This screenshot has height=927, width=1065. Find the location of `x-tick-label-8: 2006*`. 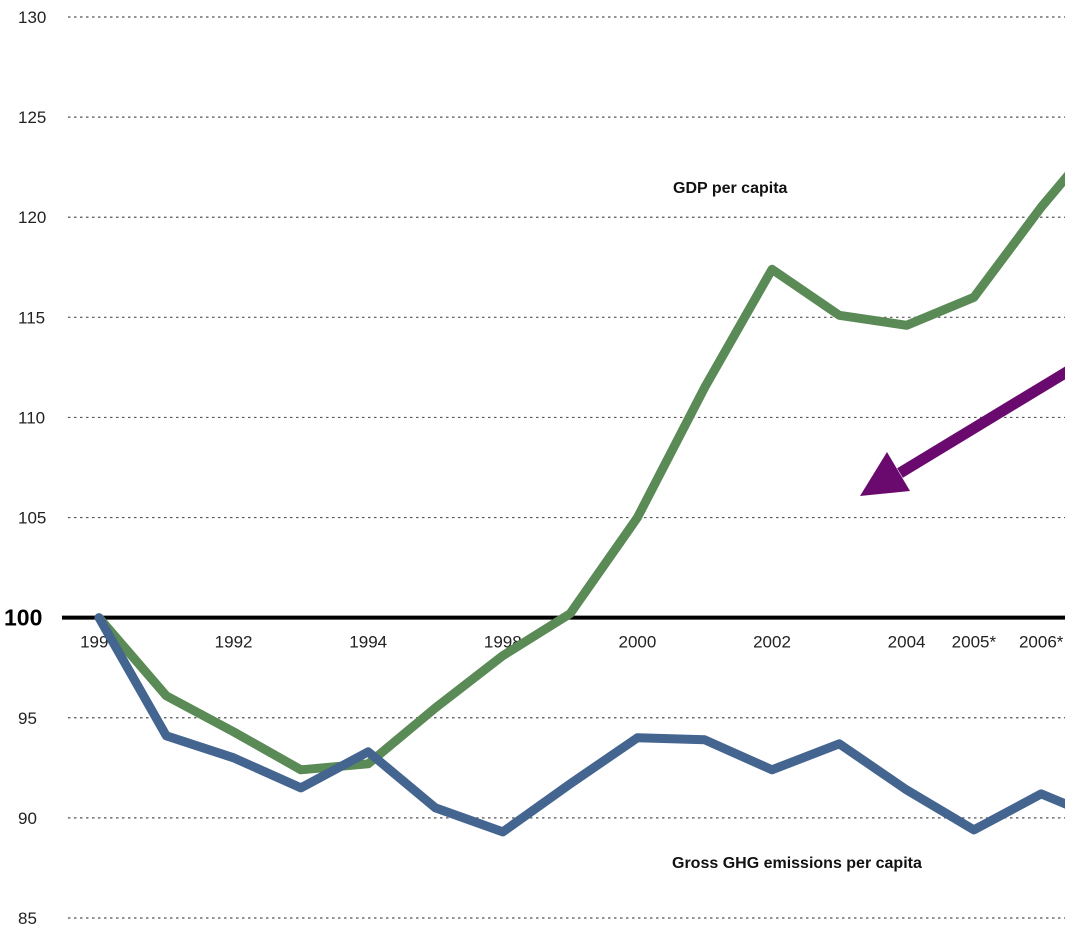

x-tick-label-8: 2006* is located at coordinates (1041, 642).